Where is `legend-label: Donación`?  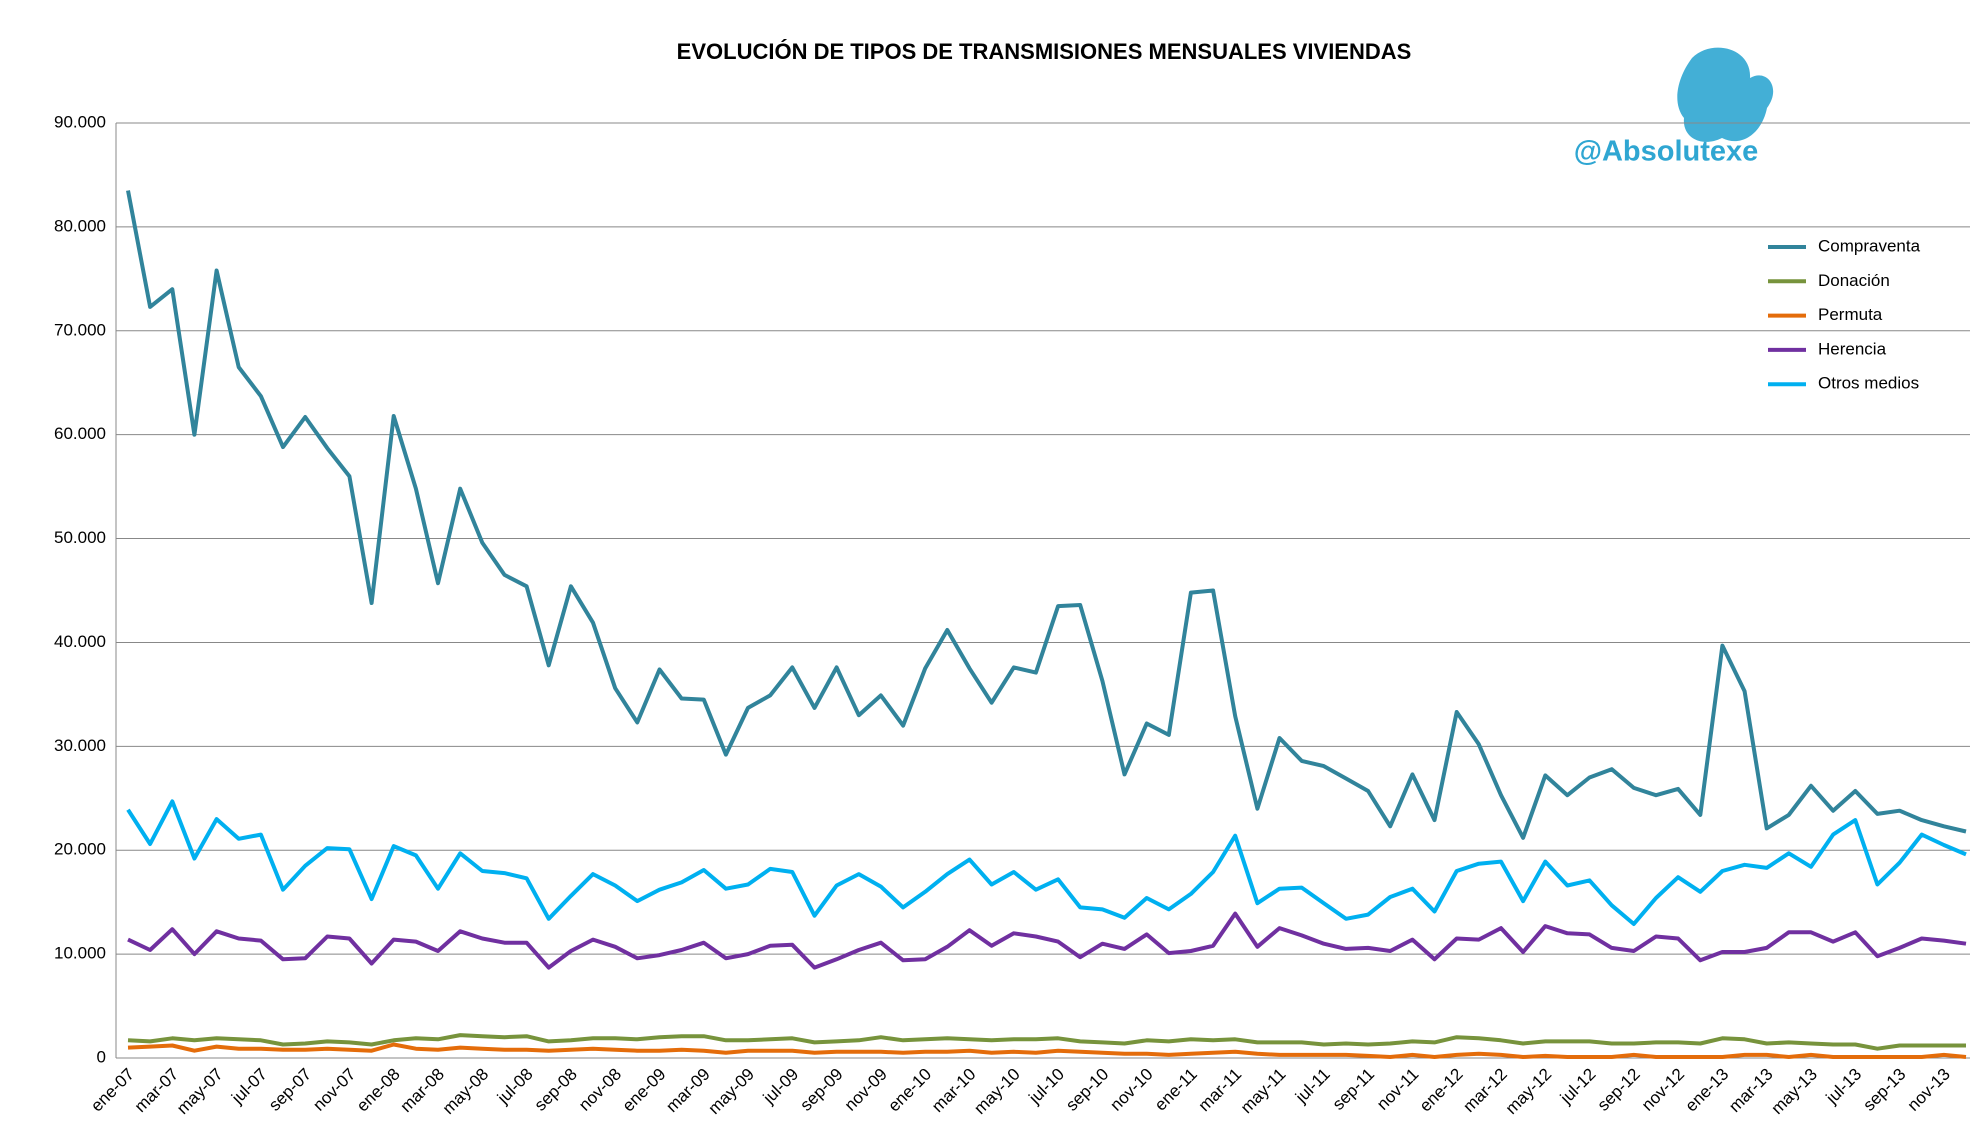
legend-label: Donación is located at coordinates (1854, 280).